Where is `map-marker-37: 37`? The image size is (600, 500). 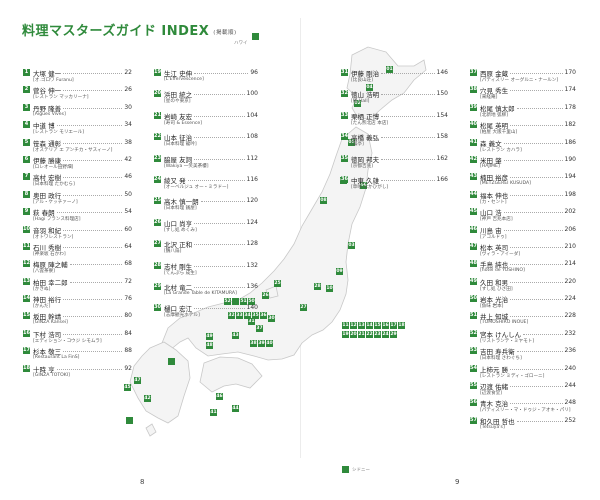
map-marker-37: 37 is located at coordinates (259, 328).